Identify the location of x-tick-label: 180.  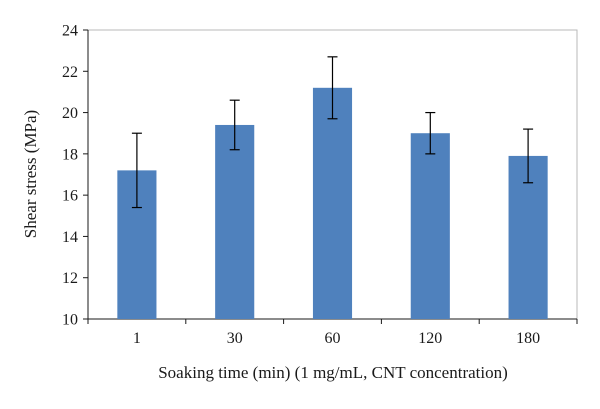
(528, 338).